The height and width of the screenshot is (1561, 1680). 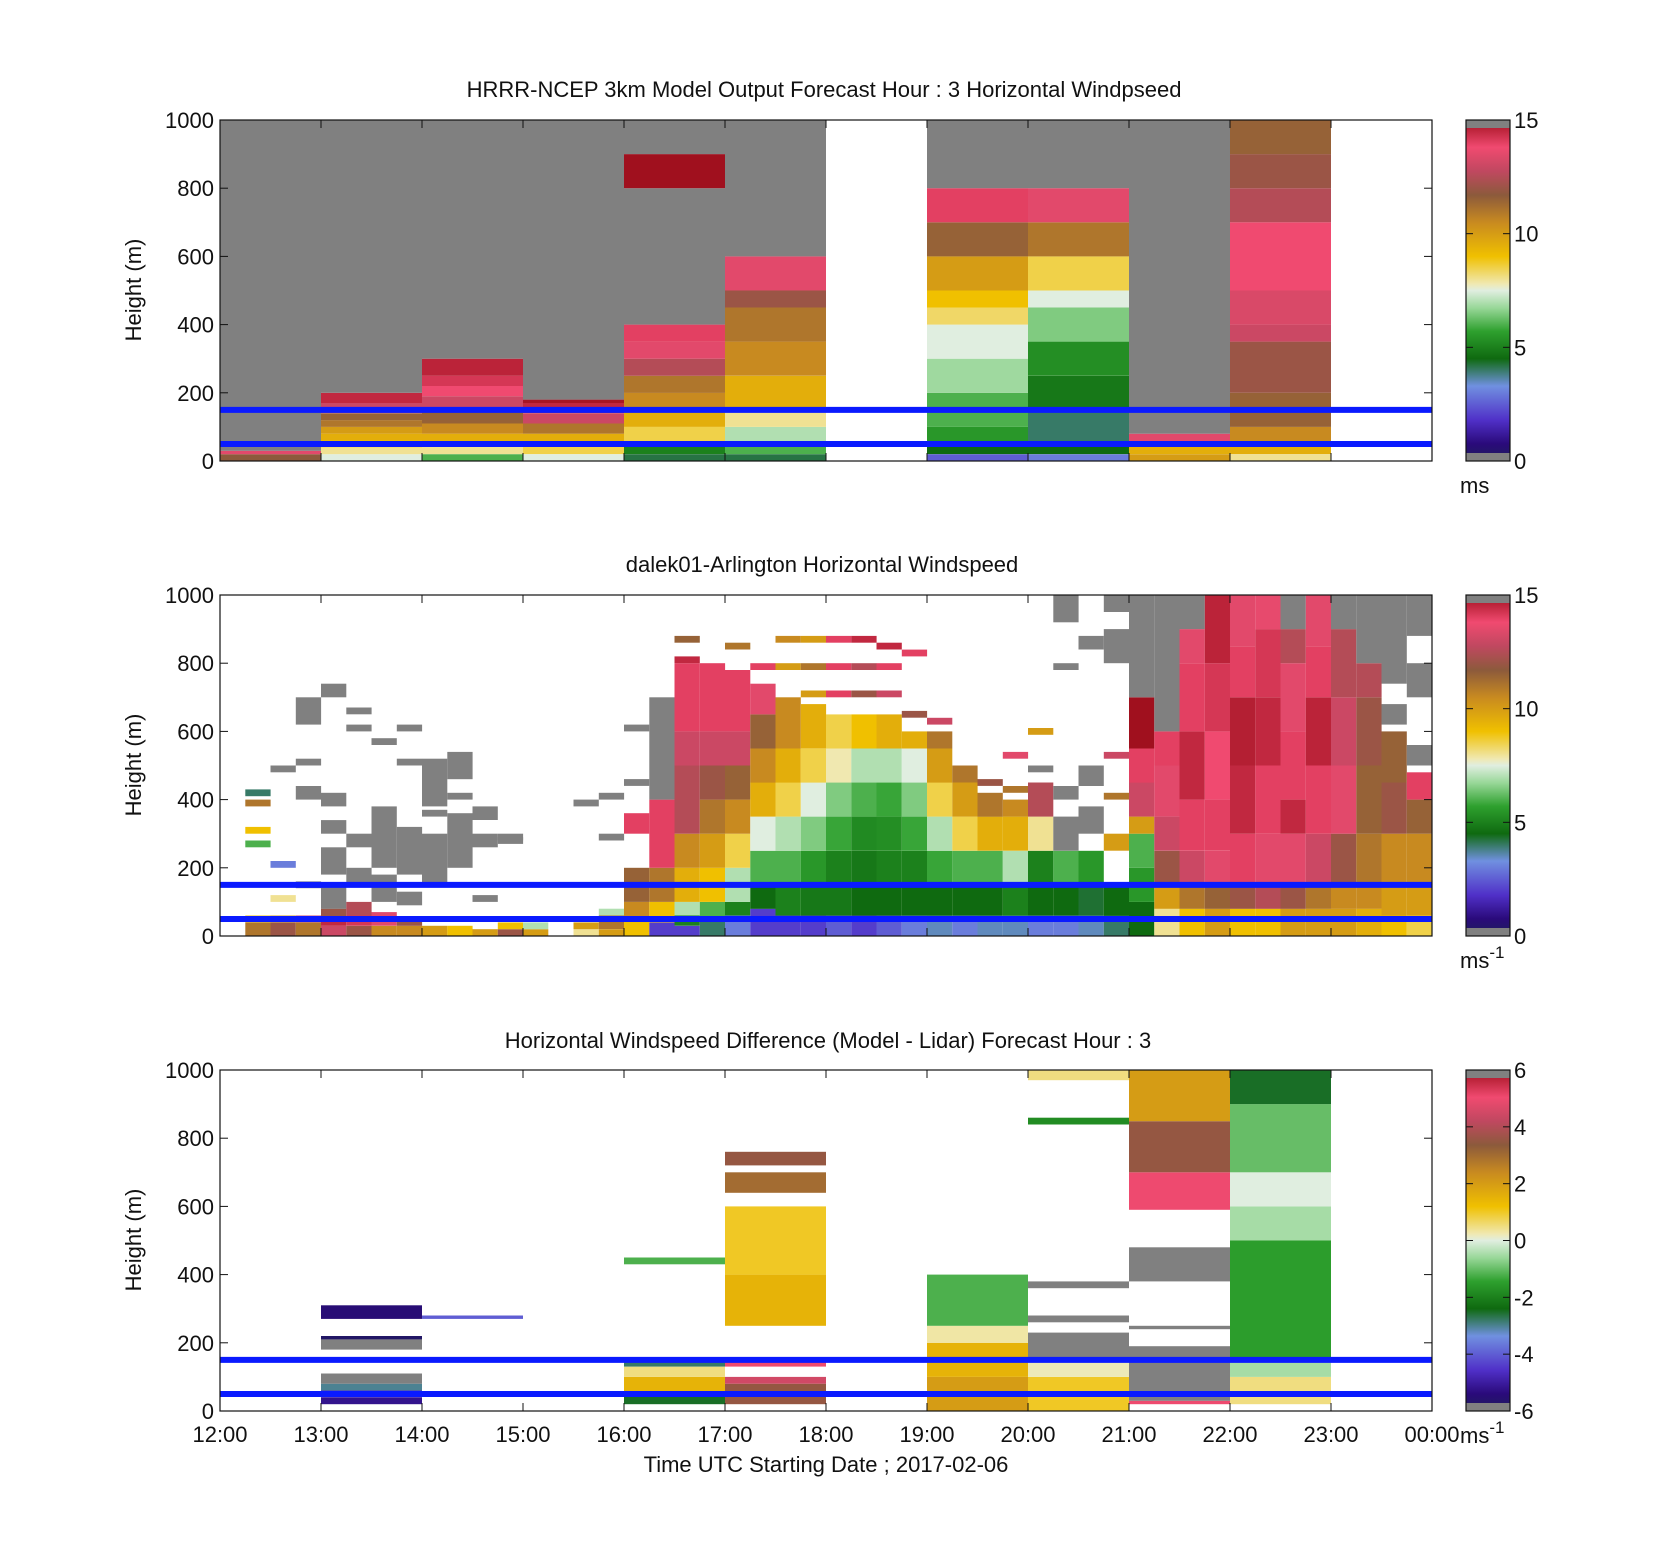 What do you see at coordinates (724, 1434) in the screenshot?
I see `x-tick-label: 17:00` at bounding box center [724, 1434].